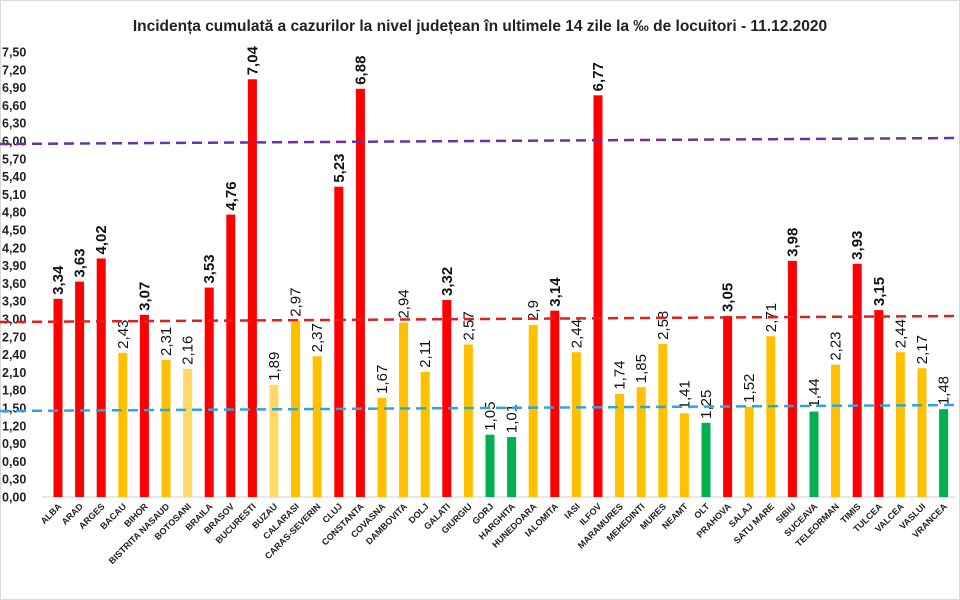 Image resolution: width=960 pixels, height=600 pixels. Describe the element at coordinates (620, 445) in the screenshot. I see `bar-maramures` at that location.